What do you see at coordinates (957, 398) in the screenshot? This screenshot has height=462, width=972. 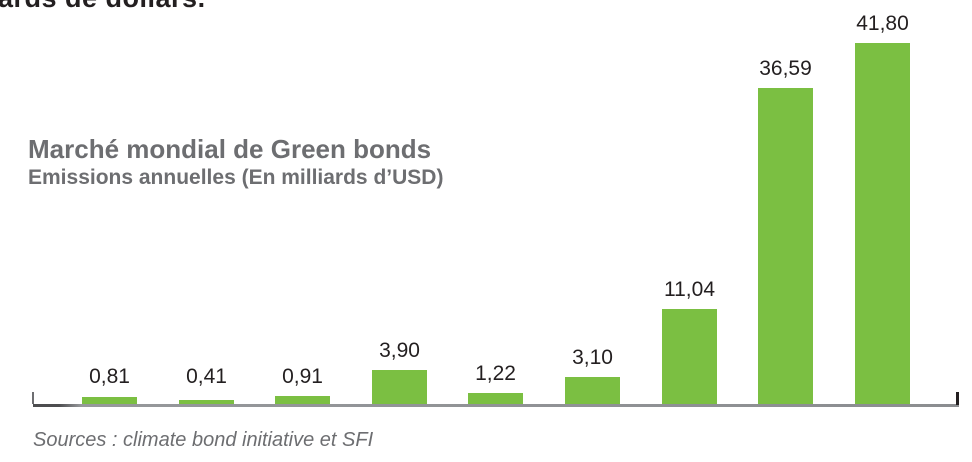 I see `axis-end-tick-right` at bounding box center [957, 398].